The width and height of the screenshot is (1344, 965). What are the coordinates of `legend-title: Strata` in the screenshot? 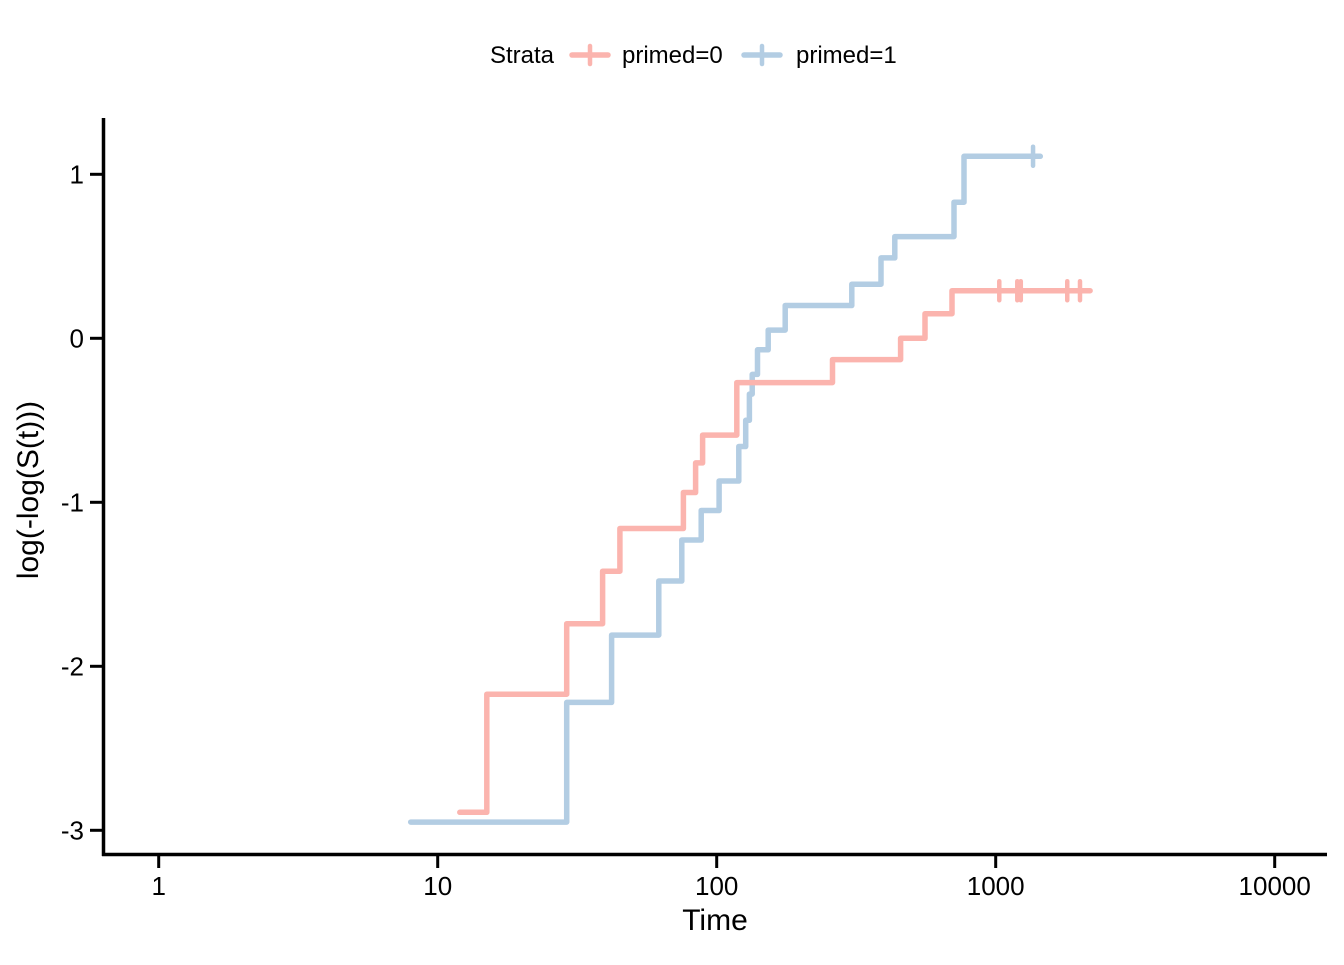 It's located at (522, 55).